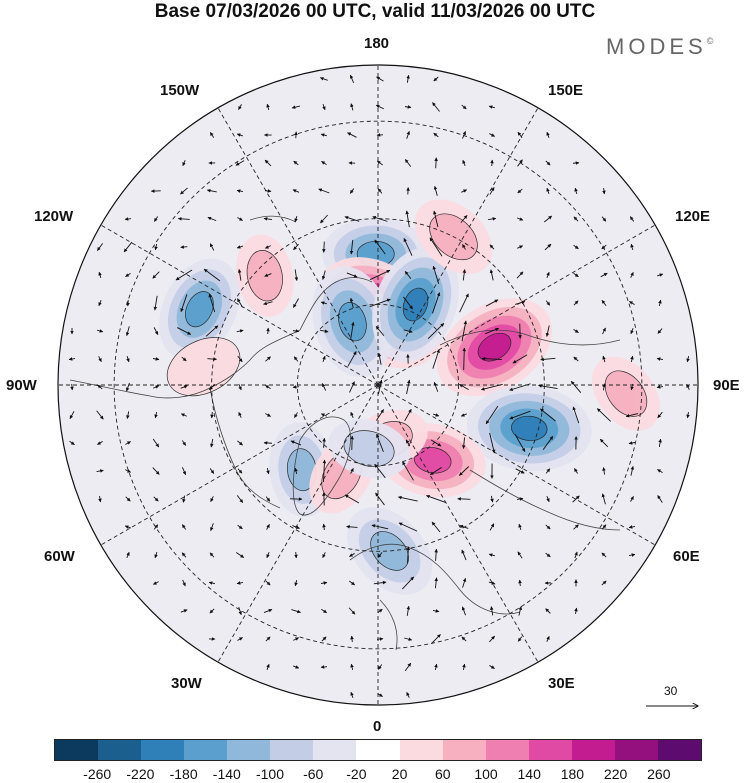  What do you see at coordinates (97, 774) in the screenshot?
I see `colorbar-tick-label: -260` at bounding box center [97, 774].